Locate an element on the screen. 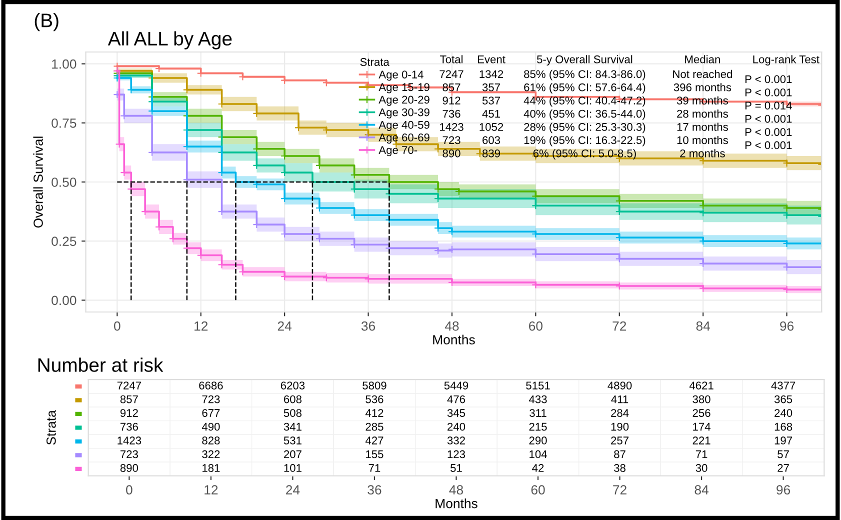  annotation: 603 is located at coordinates (491, 140).